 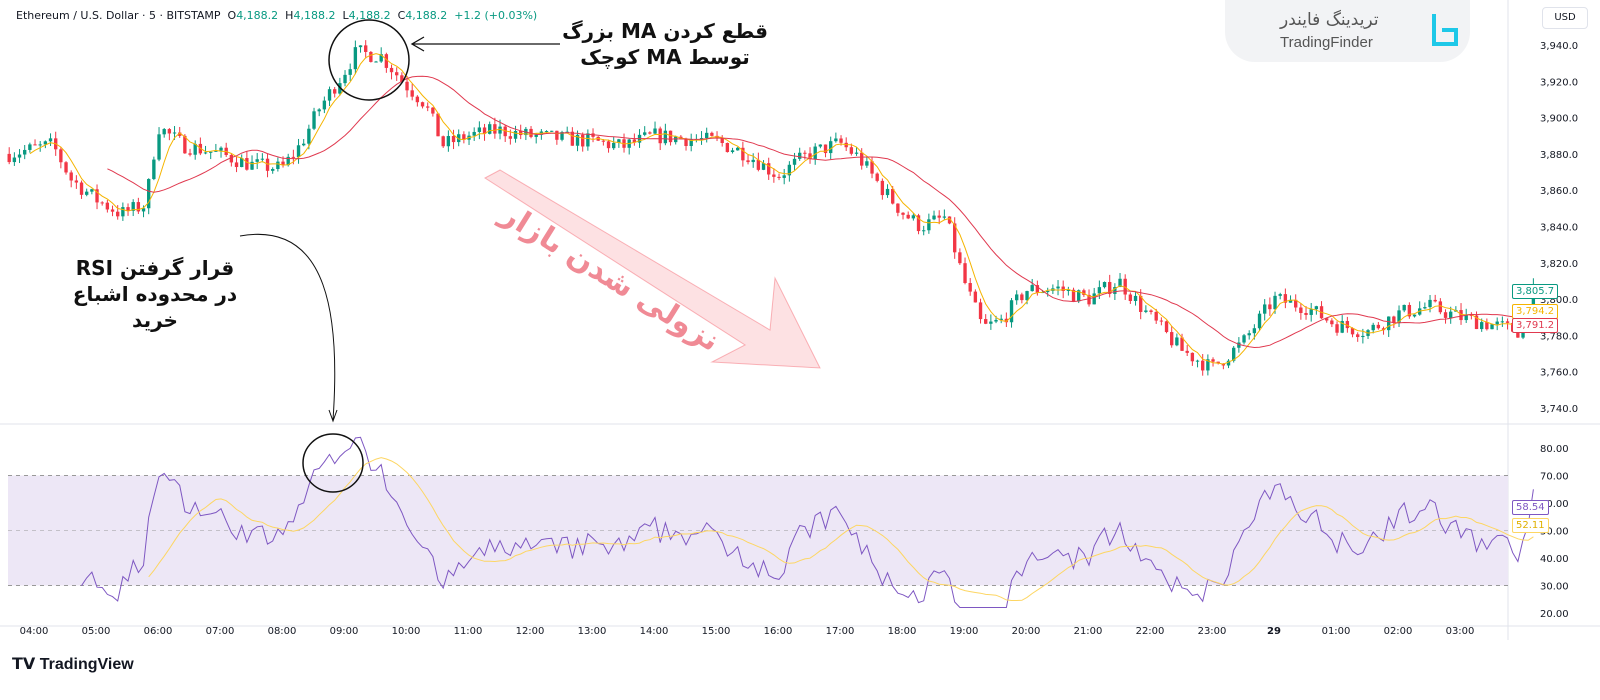 What do you see at coordinates (155, 294) in the screenshot?
I see `annotation-line: در محدوده اشباع` at bounding box center [155, 294].